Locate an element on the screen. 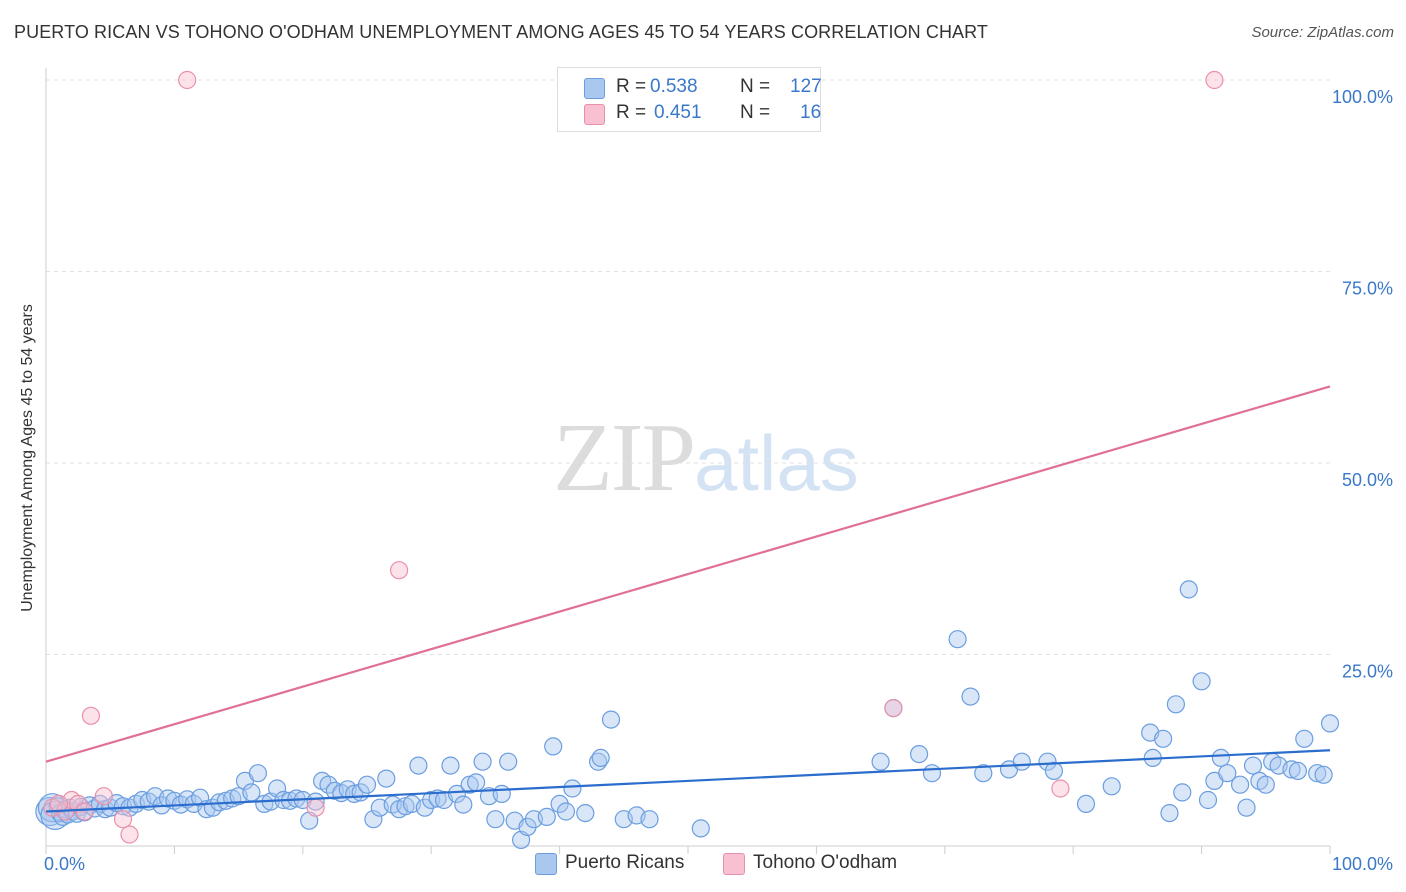  x-tick-label: 100.0% is located at coordinates (1362, 864).